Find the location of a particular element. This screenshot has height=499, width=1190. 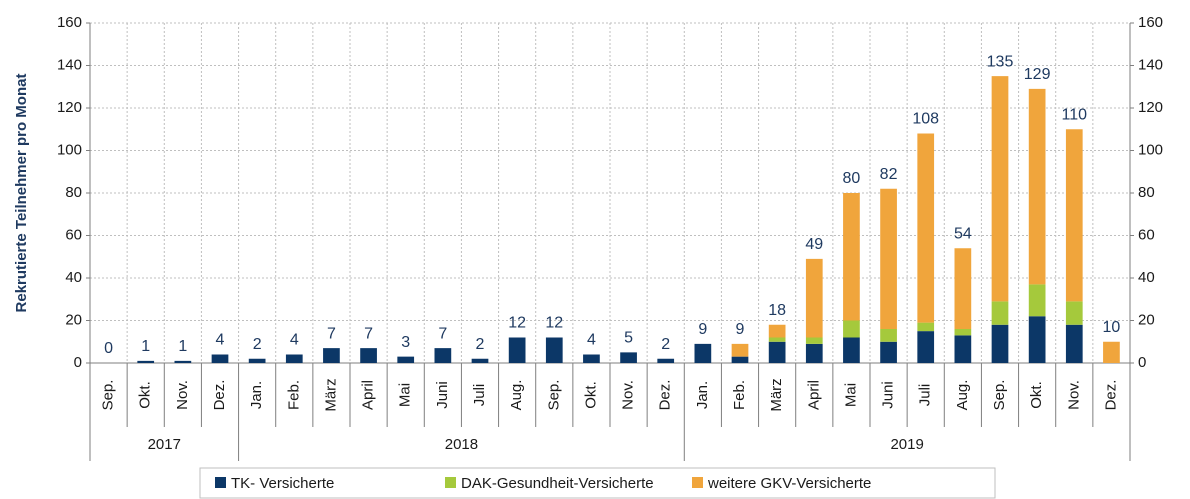

x-tick-label: Feb. is located at coordinates (739, 395).